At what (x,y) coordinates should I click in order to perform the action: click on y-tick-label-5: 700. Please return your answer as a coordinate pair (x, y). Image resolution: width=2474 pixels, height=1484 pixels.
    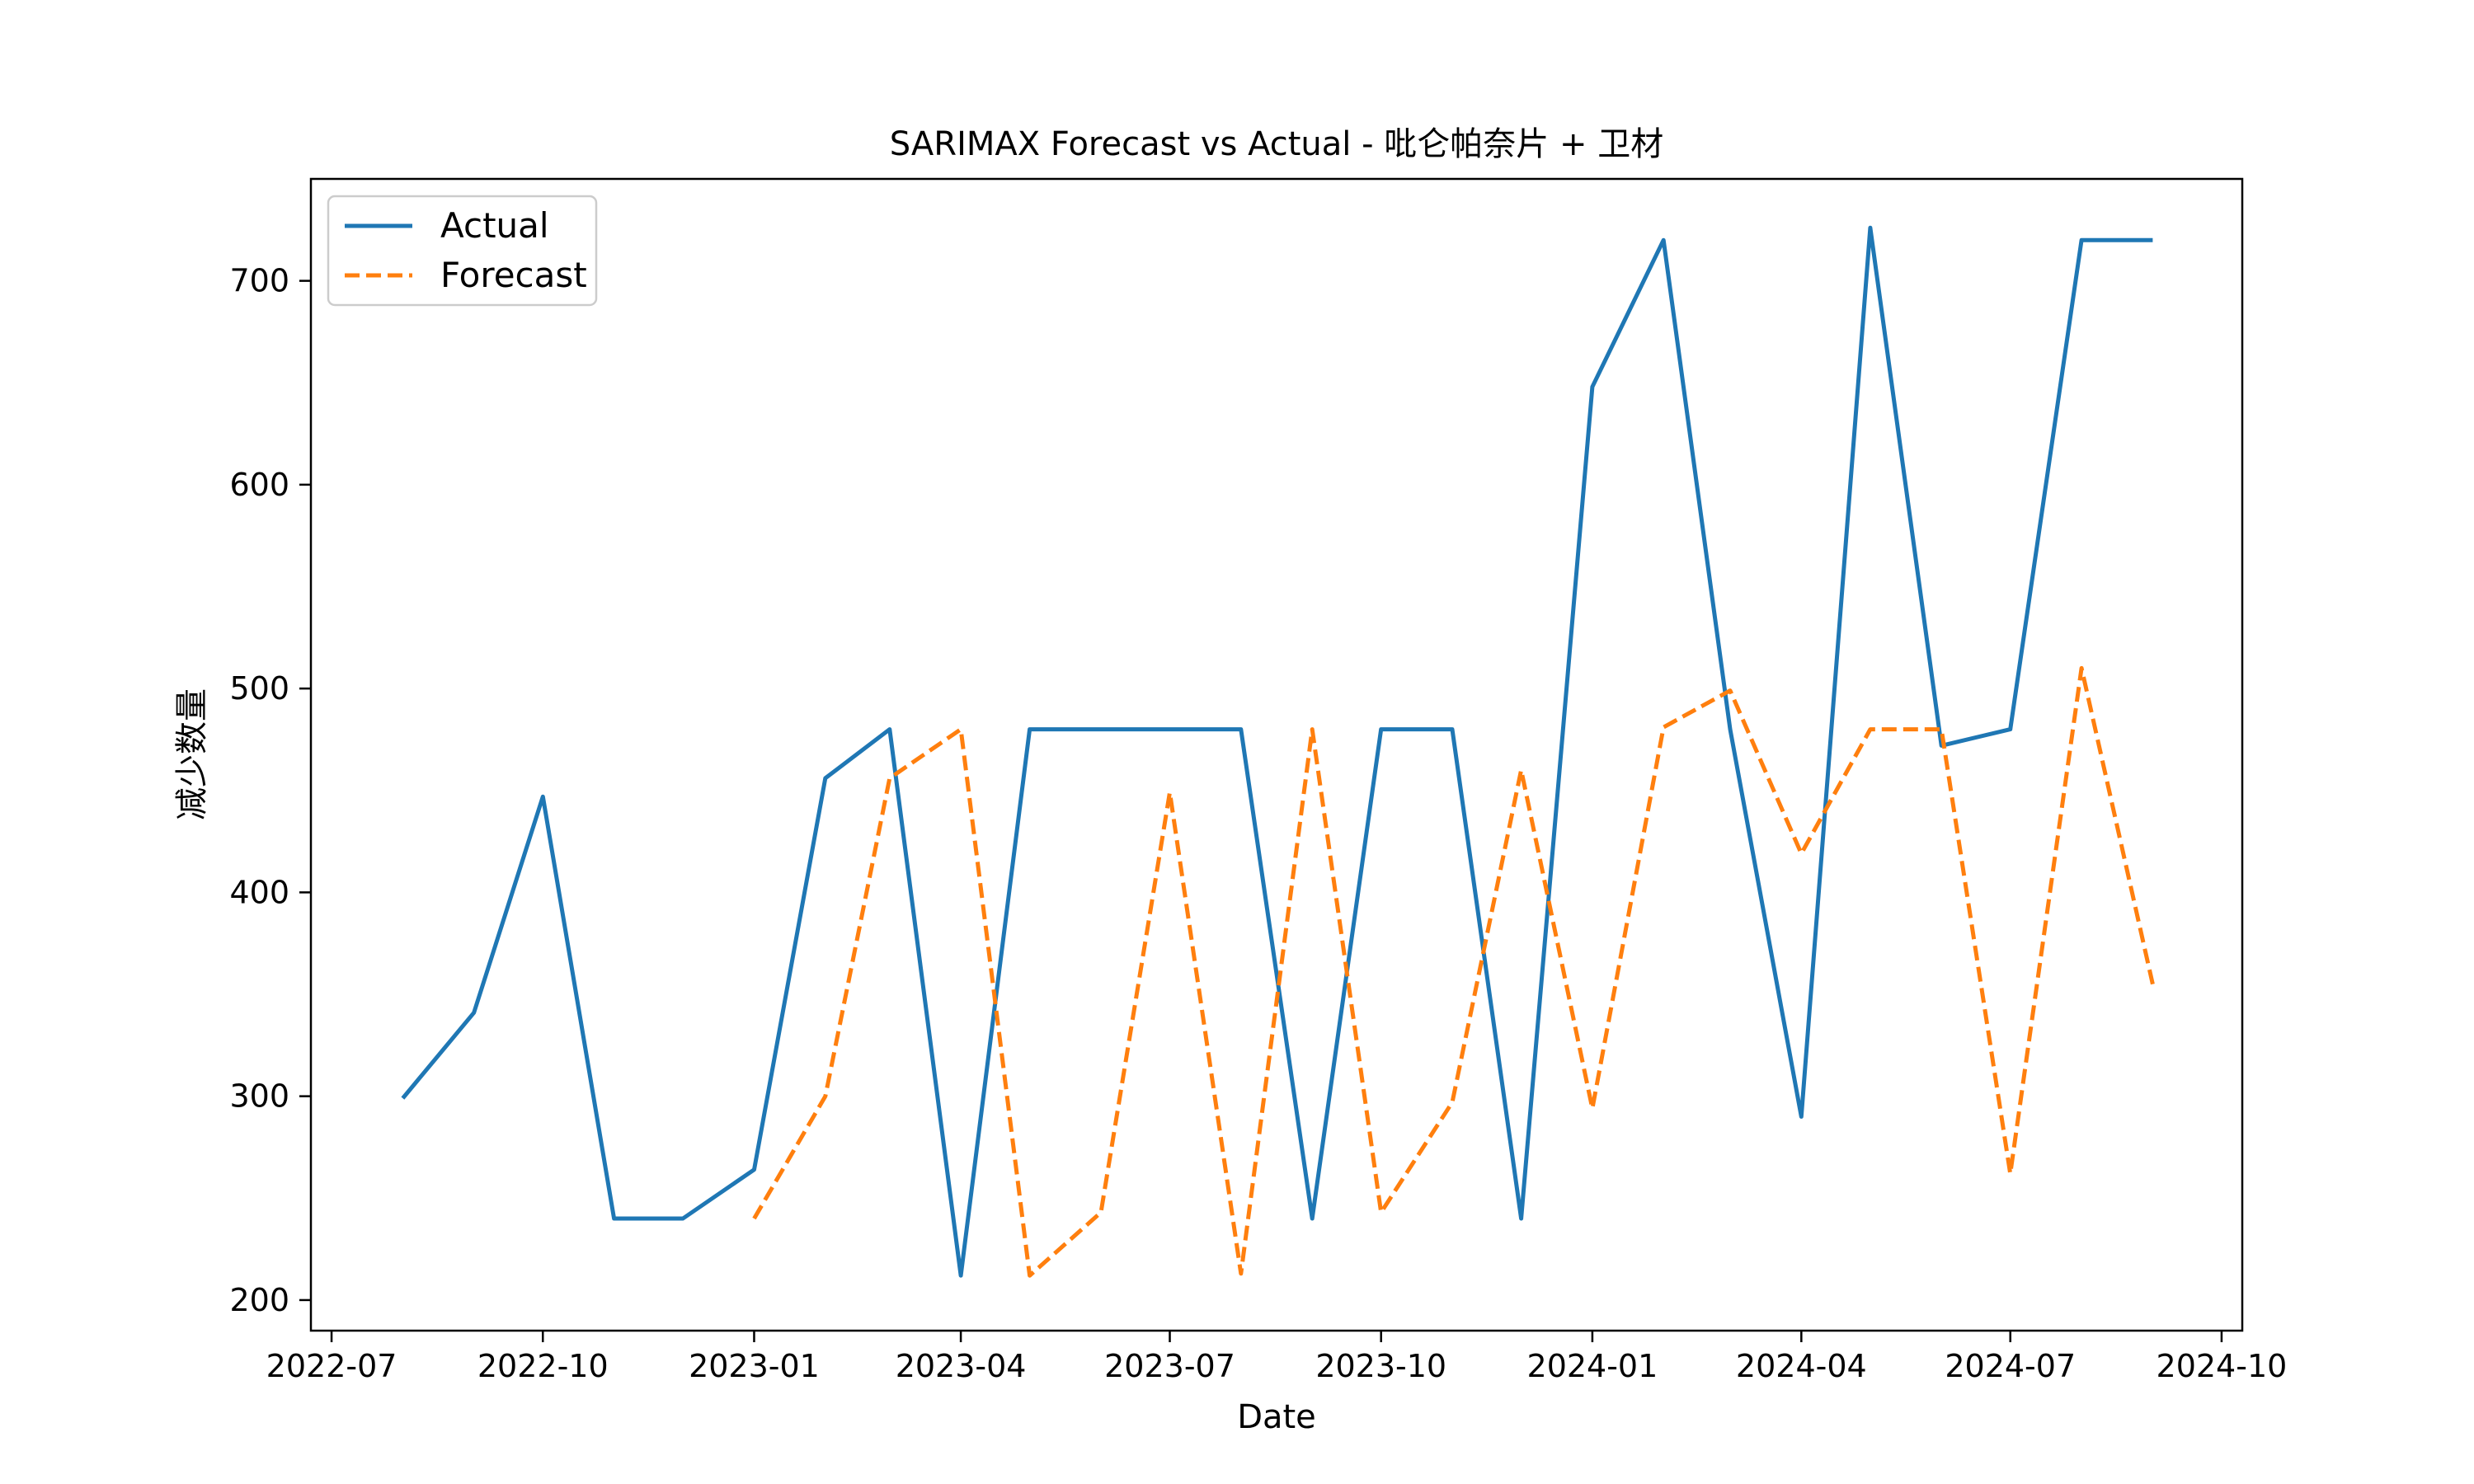
    Looking at the image, I should click on (259, 281).